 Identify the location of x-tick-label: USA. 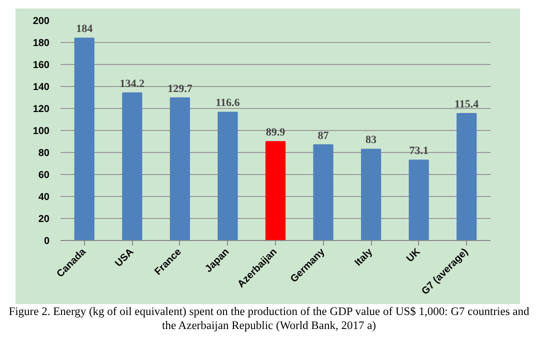
(124, 258).